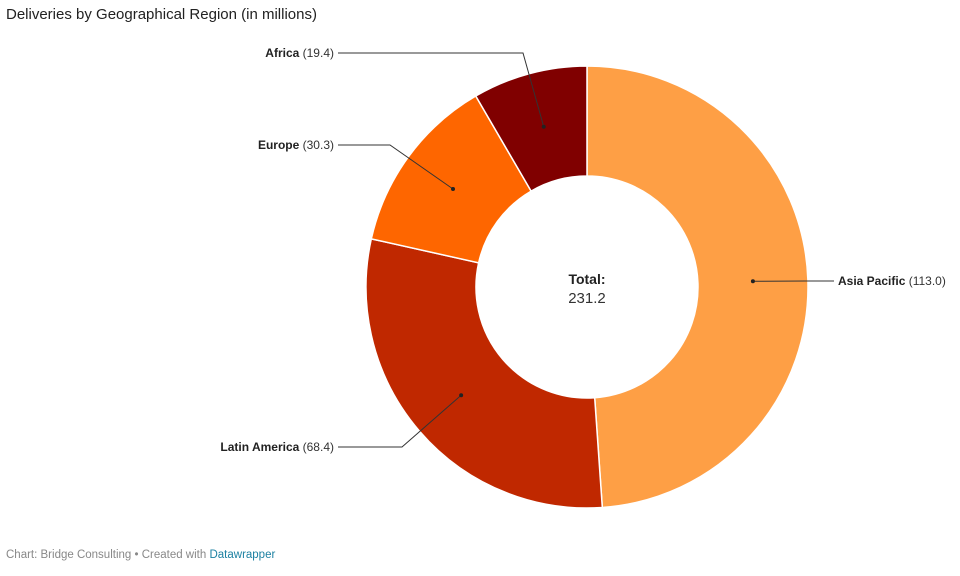  I want to click on center-total-value: 231.2, so click(587, 298).